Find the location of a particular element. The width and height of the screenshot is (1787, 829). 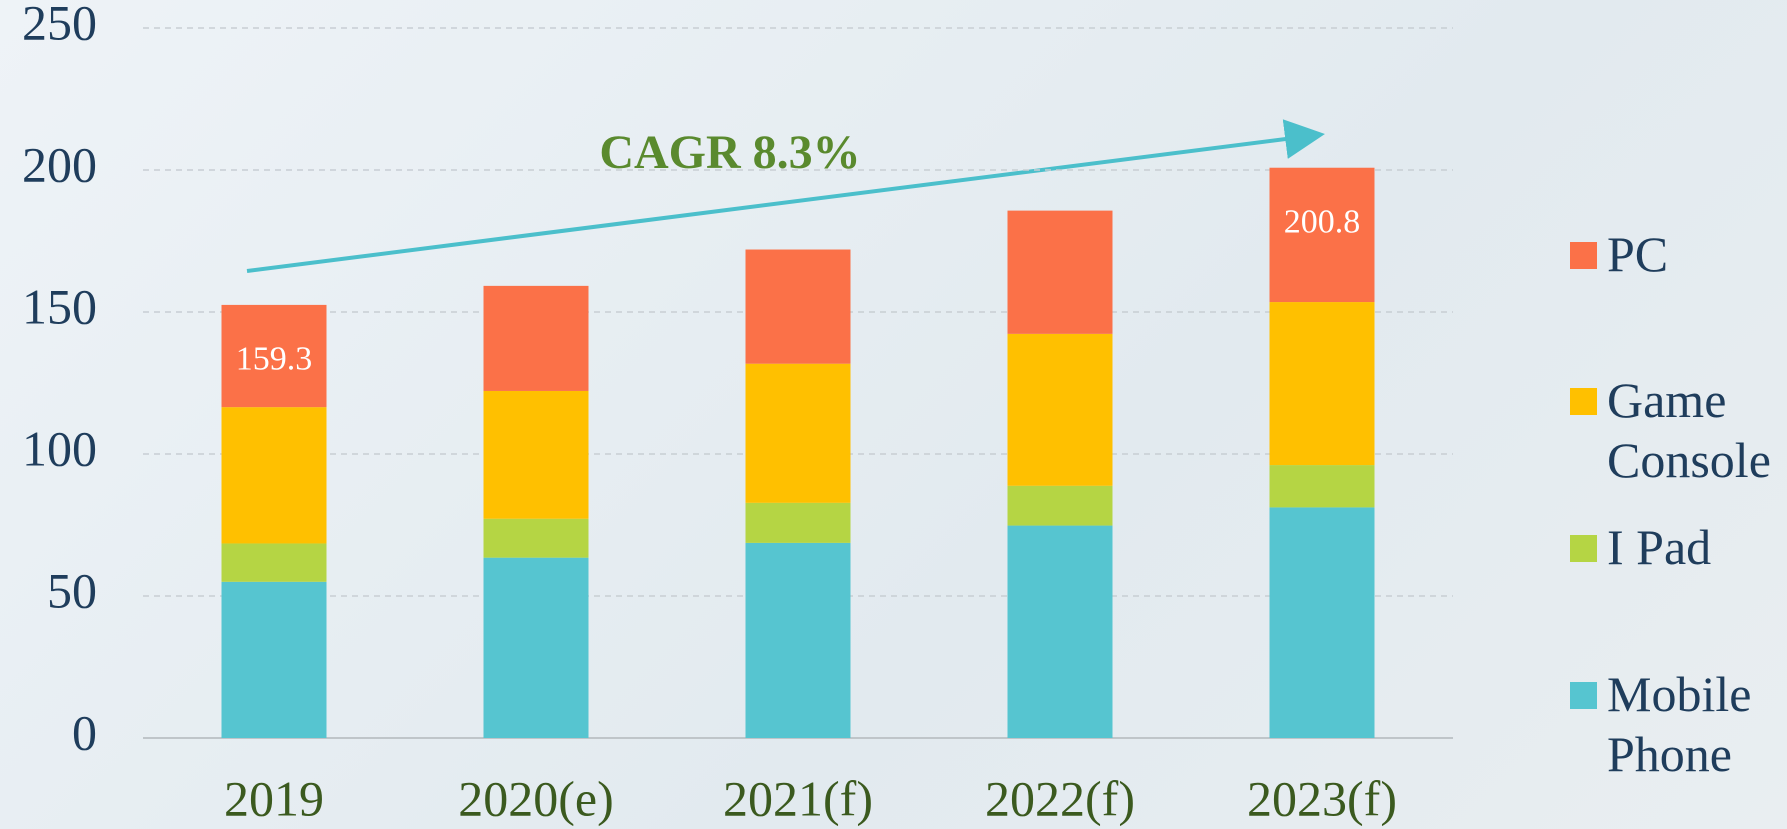

y-tick-label: 100 is located at coordinates (59, 448).